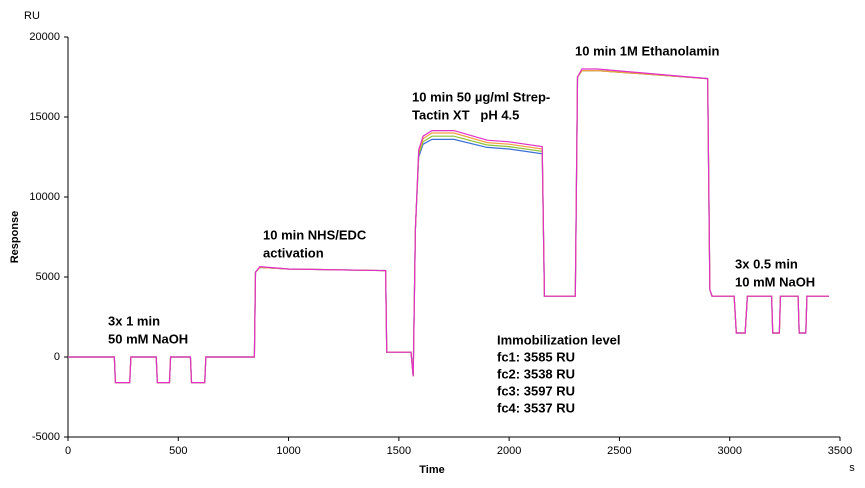  What do you see at coordinates (536, 356) in the screenshot?
I see `immobilization-text: fc1: 3585 RU` at bounding box center [536, 356].